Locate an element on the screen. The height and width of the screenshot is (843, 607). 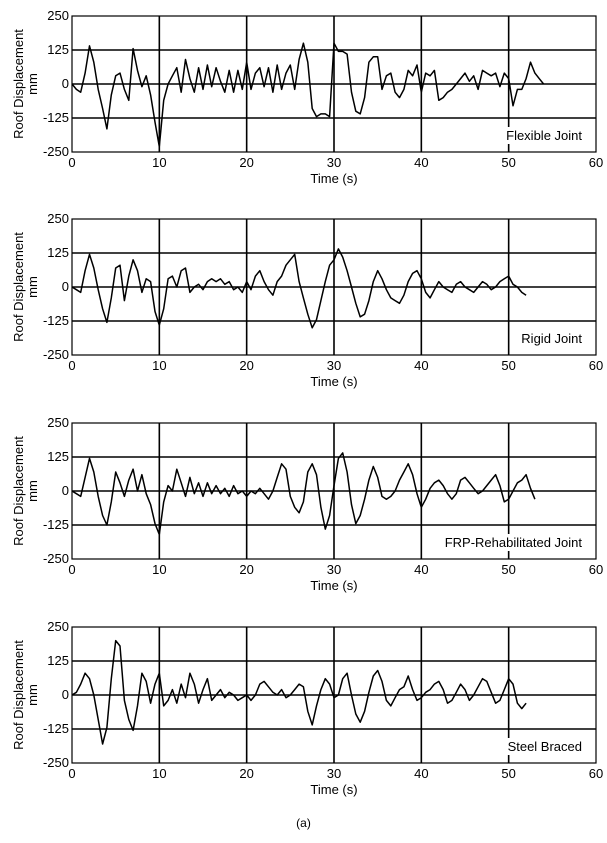
series-annotation: Steel Braced is located at coordinates (545, 746).